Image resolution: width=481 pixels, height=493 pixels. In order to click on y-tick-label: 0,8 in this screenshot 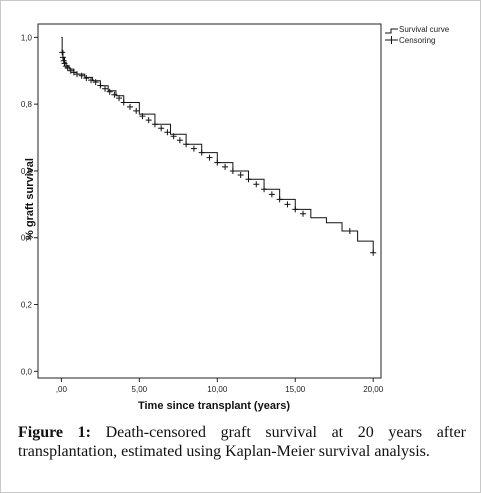, I will do `click(27, 104)`.